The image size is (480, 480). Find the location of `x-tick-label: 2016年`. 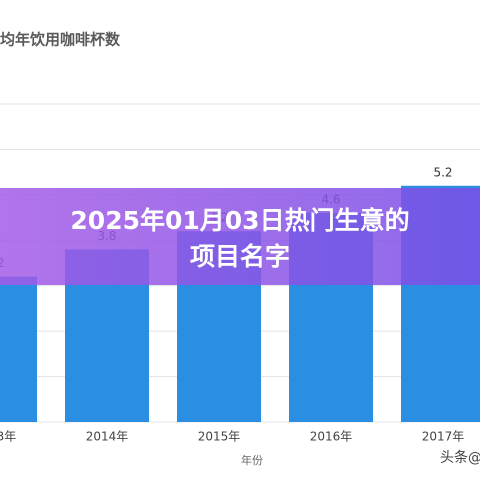

x-tick-label: 2016年 is located at coordinates (331, 437).